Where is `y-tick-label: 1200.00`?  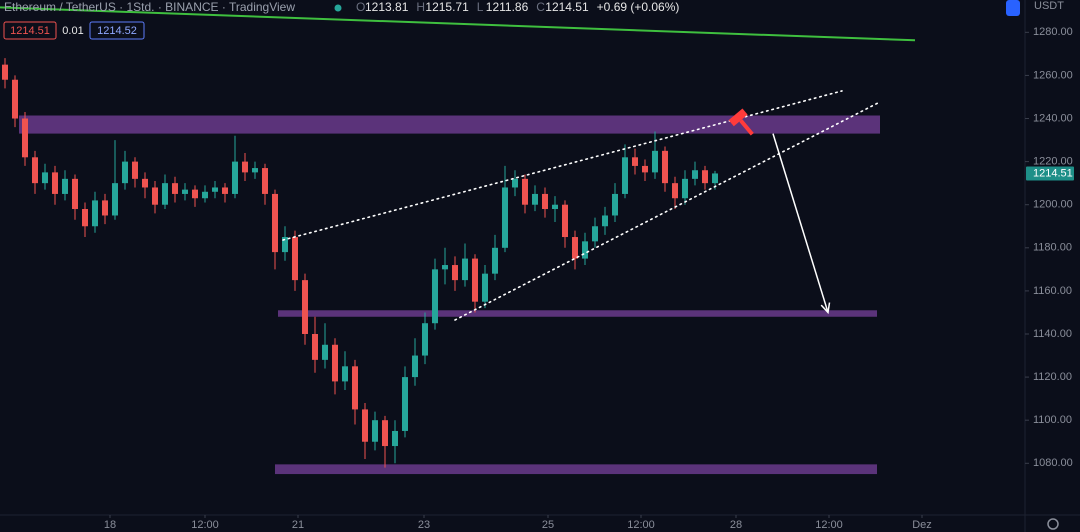 y-tick-label: 1200.00 is located at coordinates (1053, 205).